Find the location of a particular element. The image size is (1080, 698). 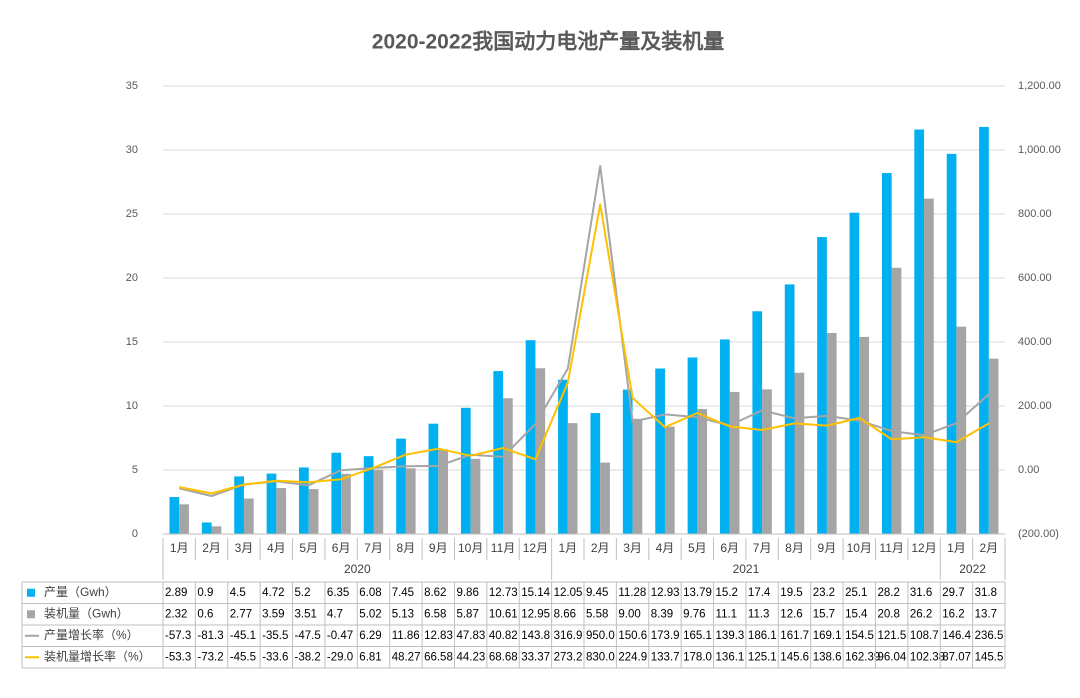

y2-tick-label: 0.00 is located at coordinates (1028, 470).